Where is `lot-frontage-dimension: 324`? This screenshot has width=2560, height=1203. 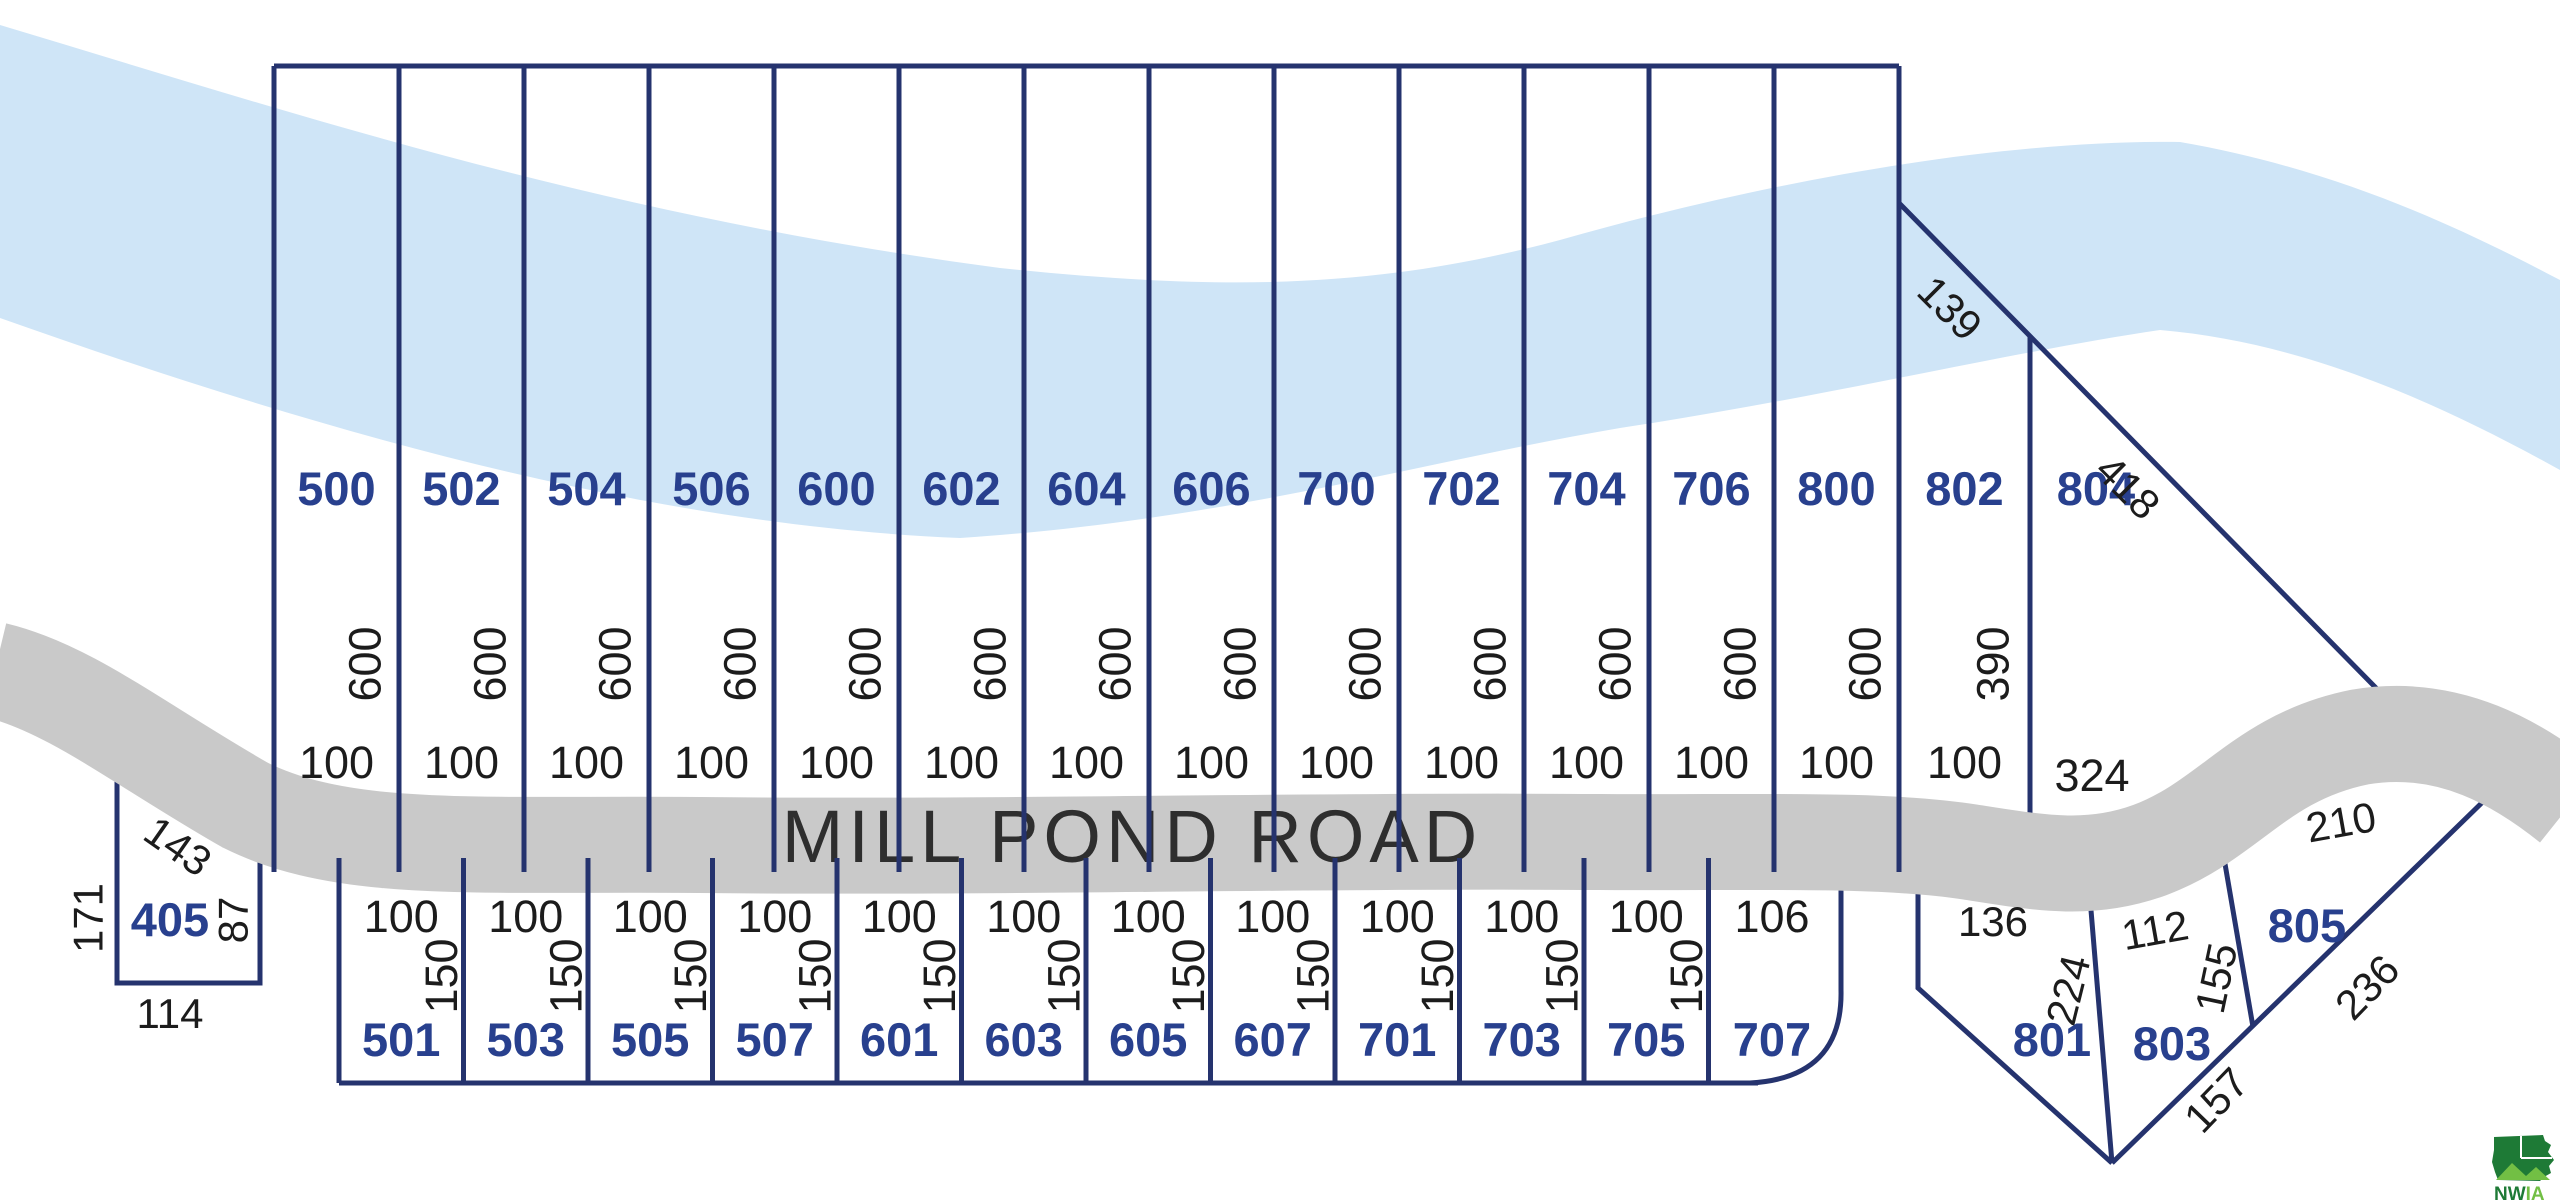 lot-frontage-dimension: 324 is located at coordinates (2091, 775).